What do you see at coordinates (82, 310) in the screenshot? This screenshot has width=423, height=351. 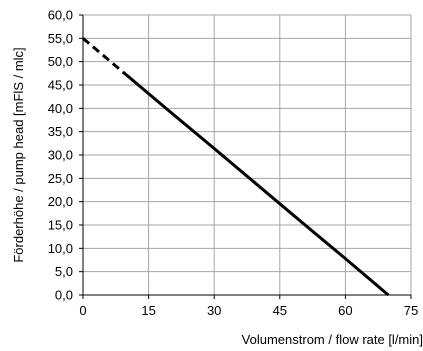 I see `x-tick-label: 0` at bounding box center [82, 310].